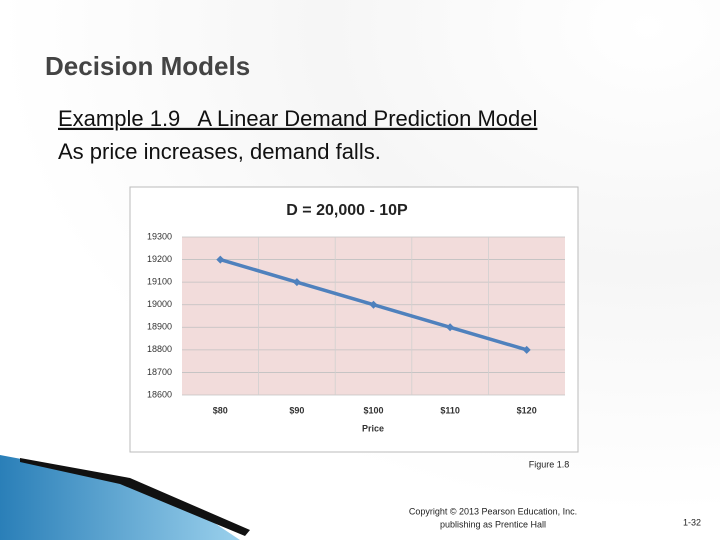 Image resolution: width=720 pixels, height=540 pixels. Describe the element at coordinates (549, 464) in the screenshot. I see `figure-caption: Figure 1.8` at that location.